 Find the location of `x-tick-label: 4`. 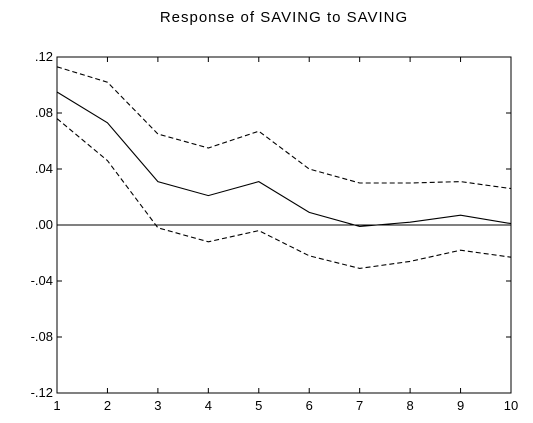

x-tick-label: 4 is located at coordinates (208, 405).